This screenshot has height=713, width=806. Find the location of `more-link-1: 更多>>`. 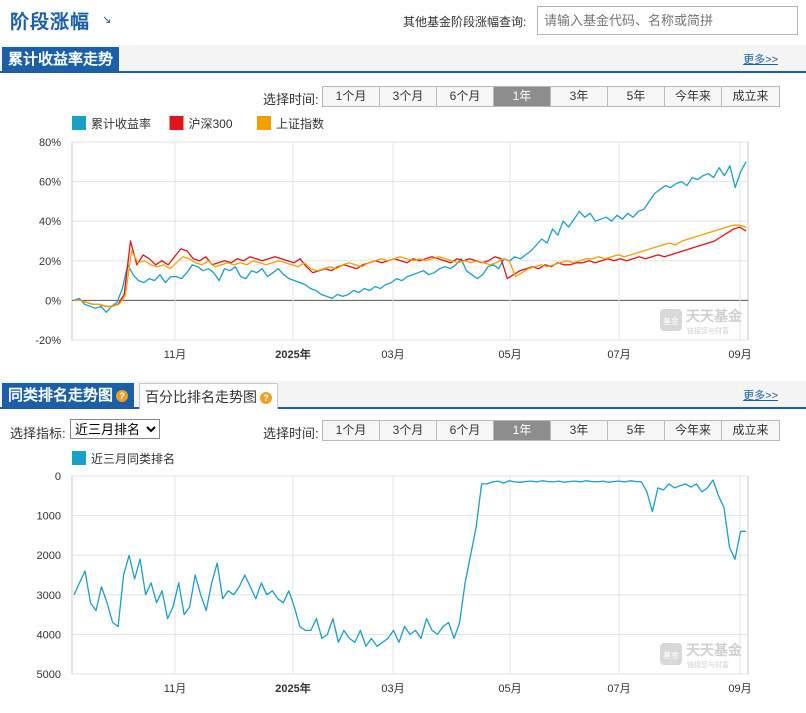

more-link-1: 更多>> is located at coordinates (760, 60).